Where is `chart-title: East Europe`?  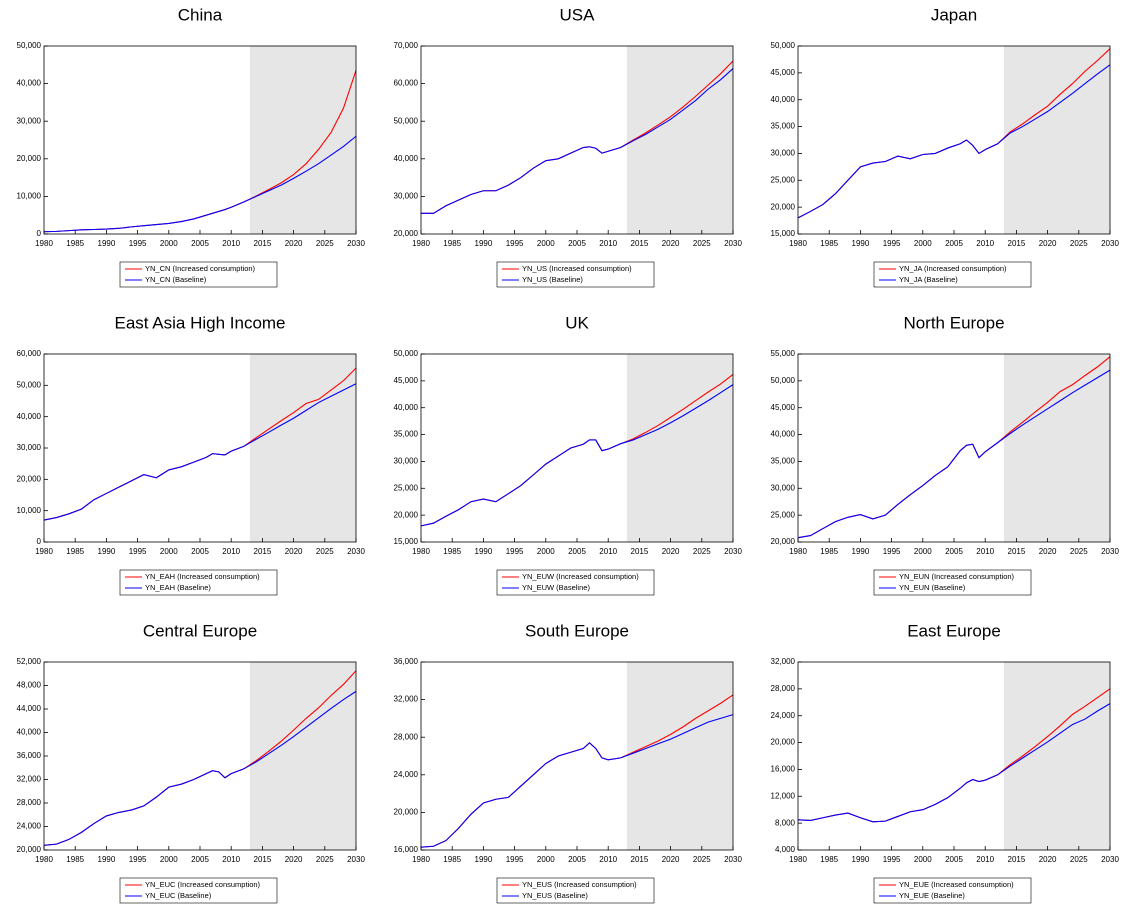
chart-title: East Europe is located at coordinates (954, 630).